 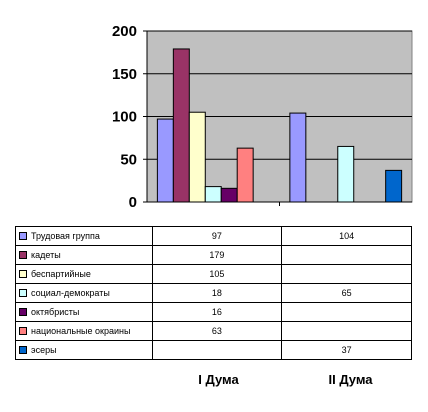 I want to click on series-name: Трудовая группа, so click(x=65, y=236).